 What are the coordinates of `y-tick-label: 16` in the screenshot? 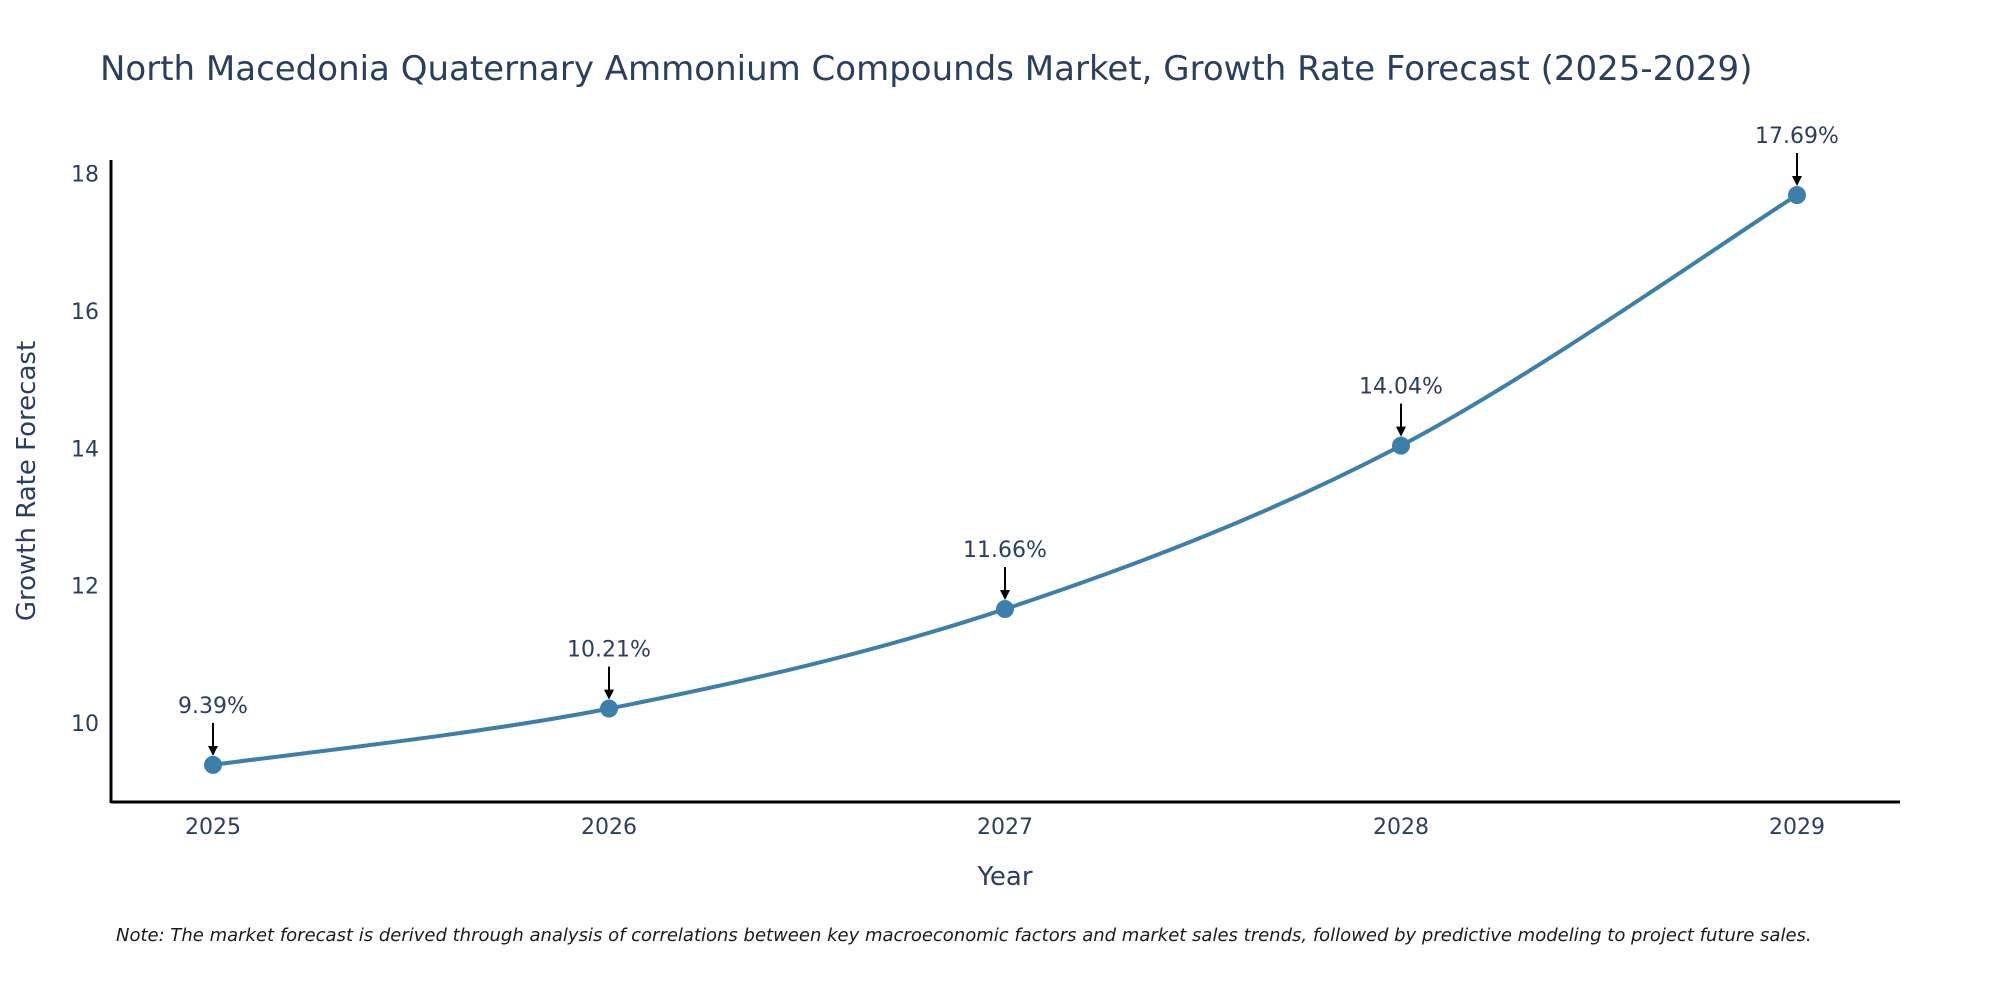 It's located at (85, 312).